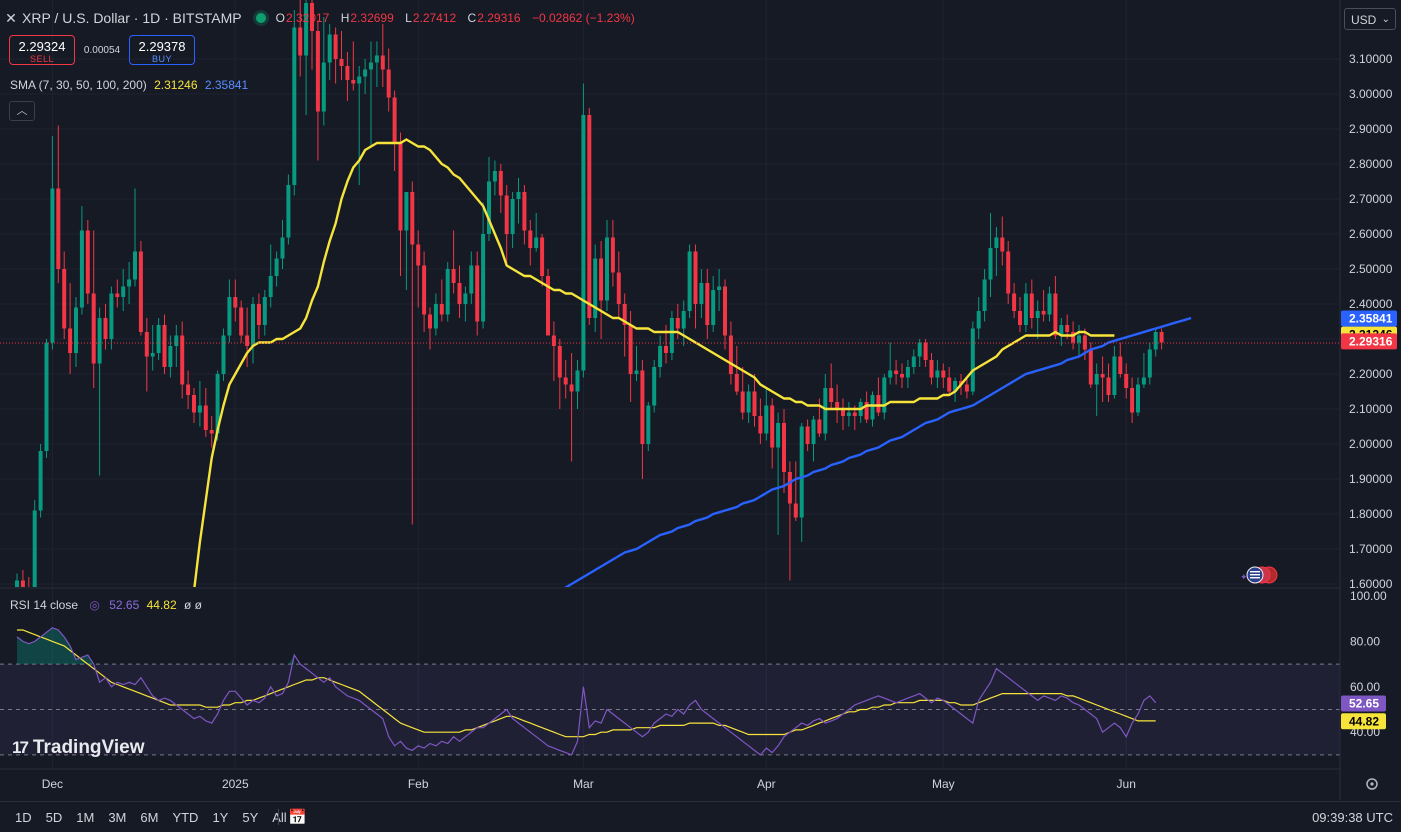 This screenshot has height=832, width=1401. Describe the element at coordinates (589, 784) in the screenshot. I see `time-axis: Dec 2025 Feb Mar Apr May Jun` at that location.